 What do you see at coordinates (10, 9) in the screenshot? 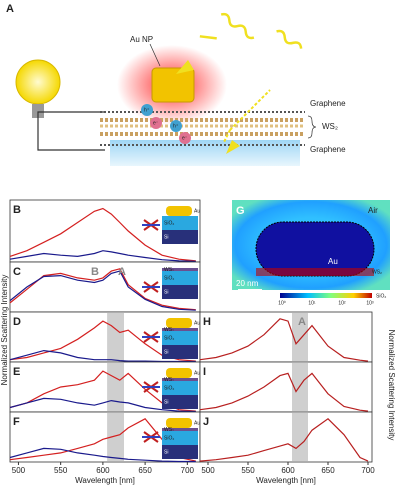
I see `panel-letter: A` at bounding box center [10, 9].